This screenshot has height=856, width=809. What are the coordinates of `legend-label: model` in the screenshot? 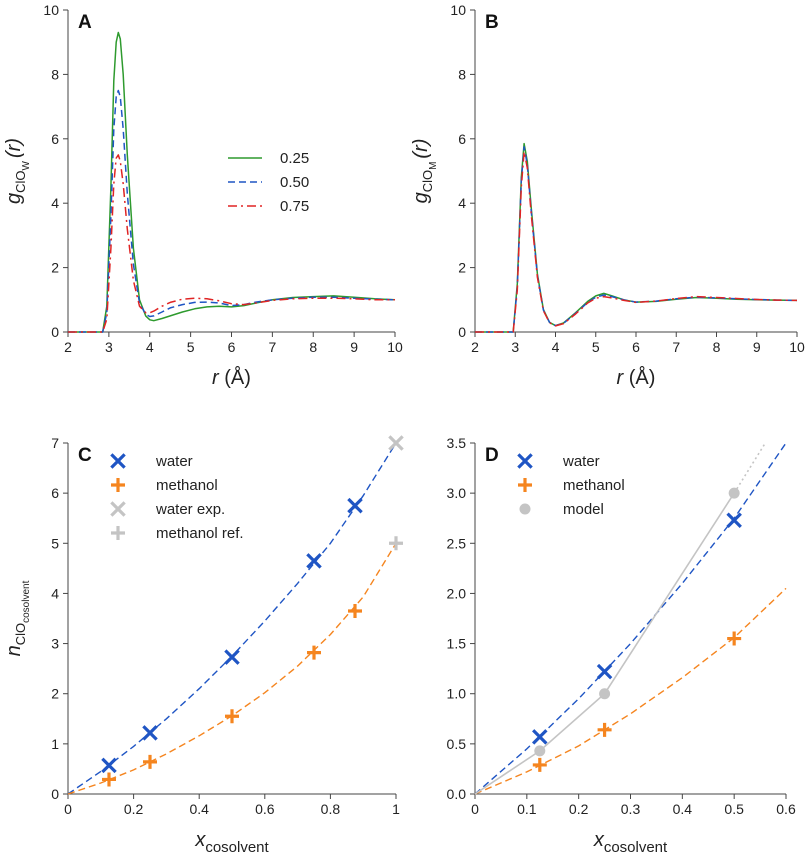 It's located at (583, 509).